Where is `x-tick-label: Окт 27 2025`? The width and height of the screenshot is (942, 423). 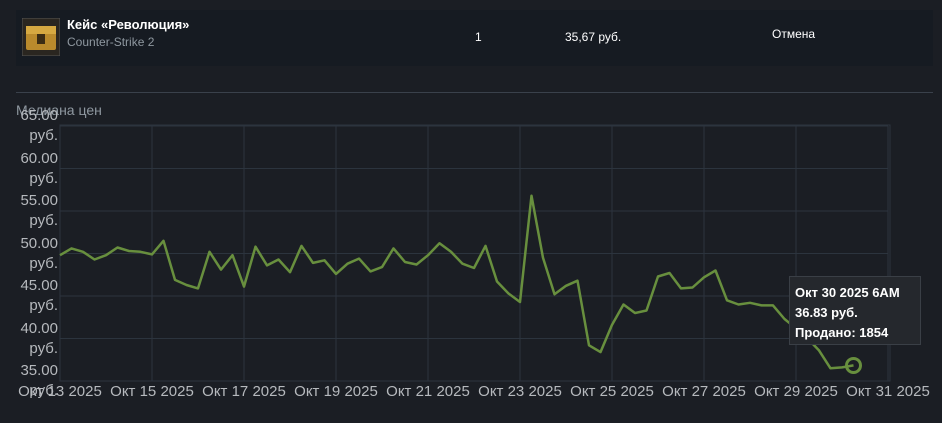 x-tick-label: Окт 27 2025 is located at coordinates (704, 391).